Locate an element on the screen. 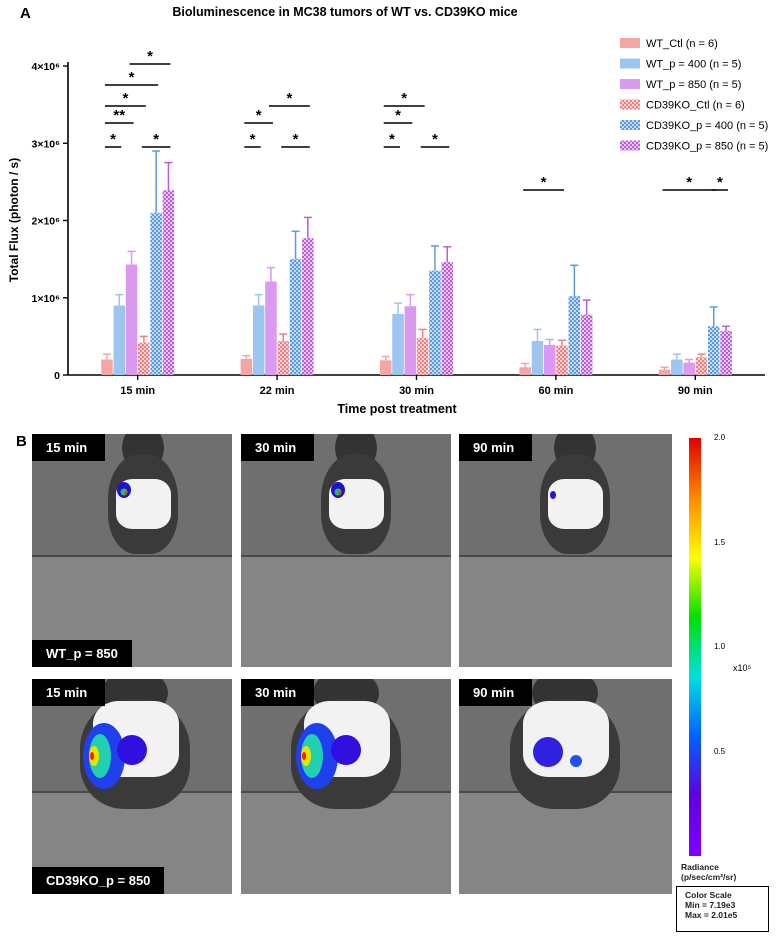  legend-label: WT_Ctl (n = 6) is located at coordinates (682, 44).